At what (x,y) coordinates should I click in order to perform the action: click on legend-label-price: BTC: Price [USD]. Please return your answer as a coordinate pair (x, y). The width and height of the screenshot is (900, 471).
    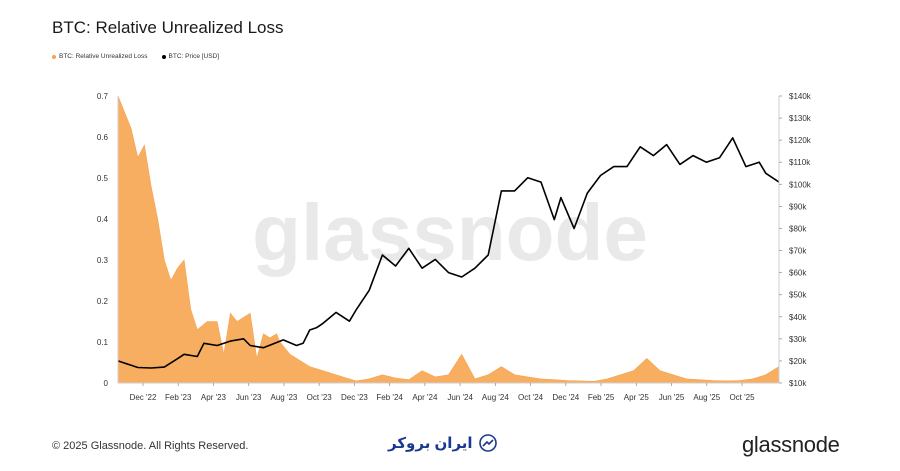
    Looking at the image, I should click on (194, 56).